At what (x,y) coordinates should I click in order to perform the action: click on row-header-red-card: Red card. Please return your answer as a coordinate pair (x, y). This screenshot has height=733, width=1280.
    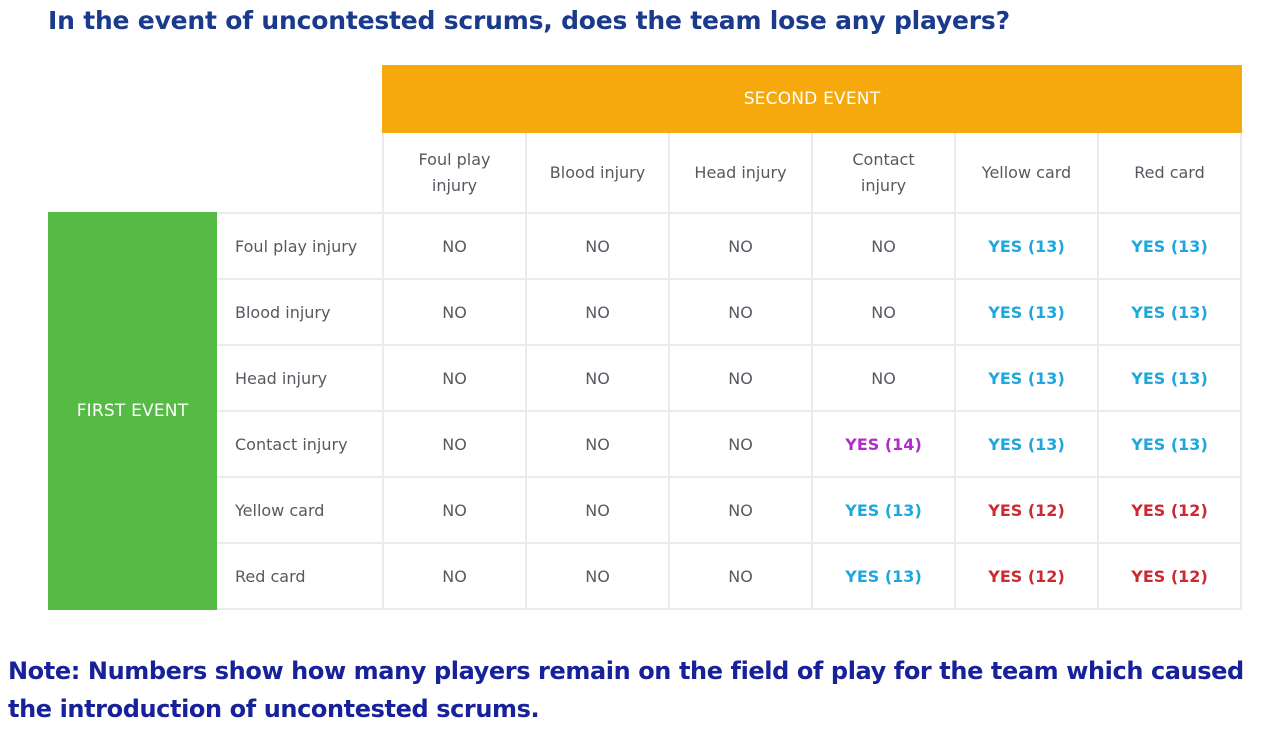
    Looking at the image, I should click on (299, 576).